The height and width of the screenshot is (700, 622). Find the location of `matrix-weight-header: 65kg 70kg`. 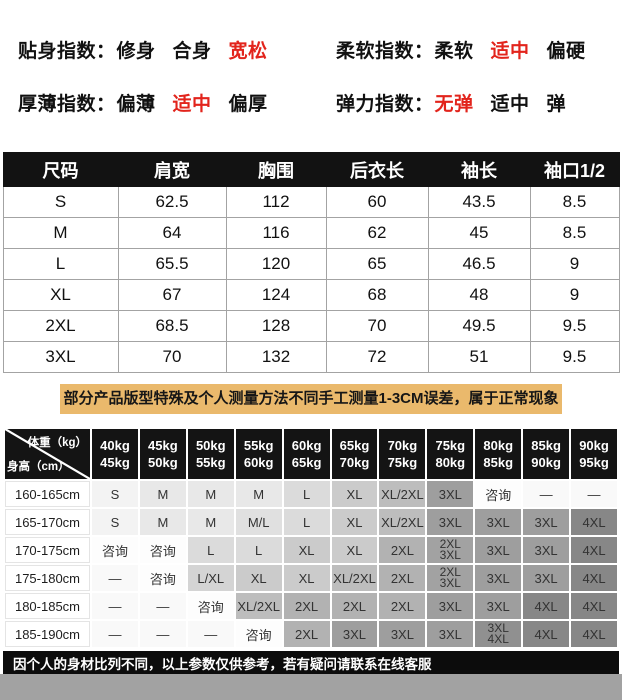

matrix-weight-header: 65kg 70kg is located at coordinates (354, 454).